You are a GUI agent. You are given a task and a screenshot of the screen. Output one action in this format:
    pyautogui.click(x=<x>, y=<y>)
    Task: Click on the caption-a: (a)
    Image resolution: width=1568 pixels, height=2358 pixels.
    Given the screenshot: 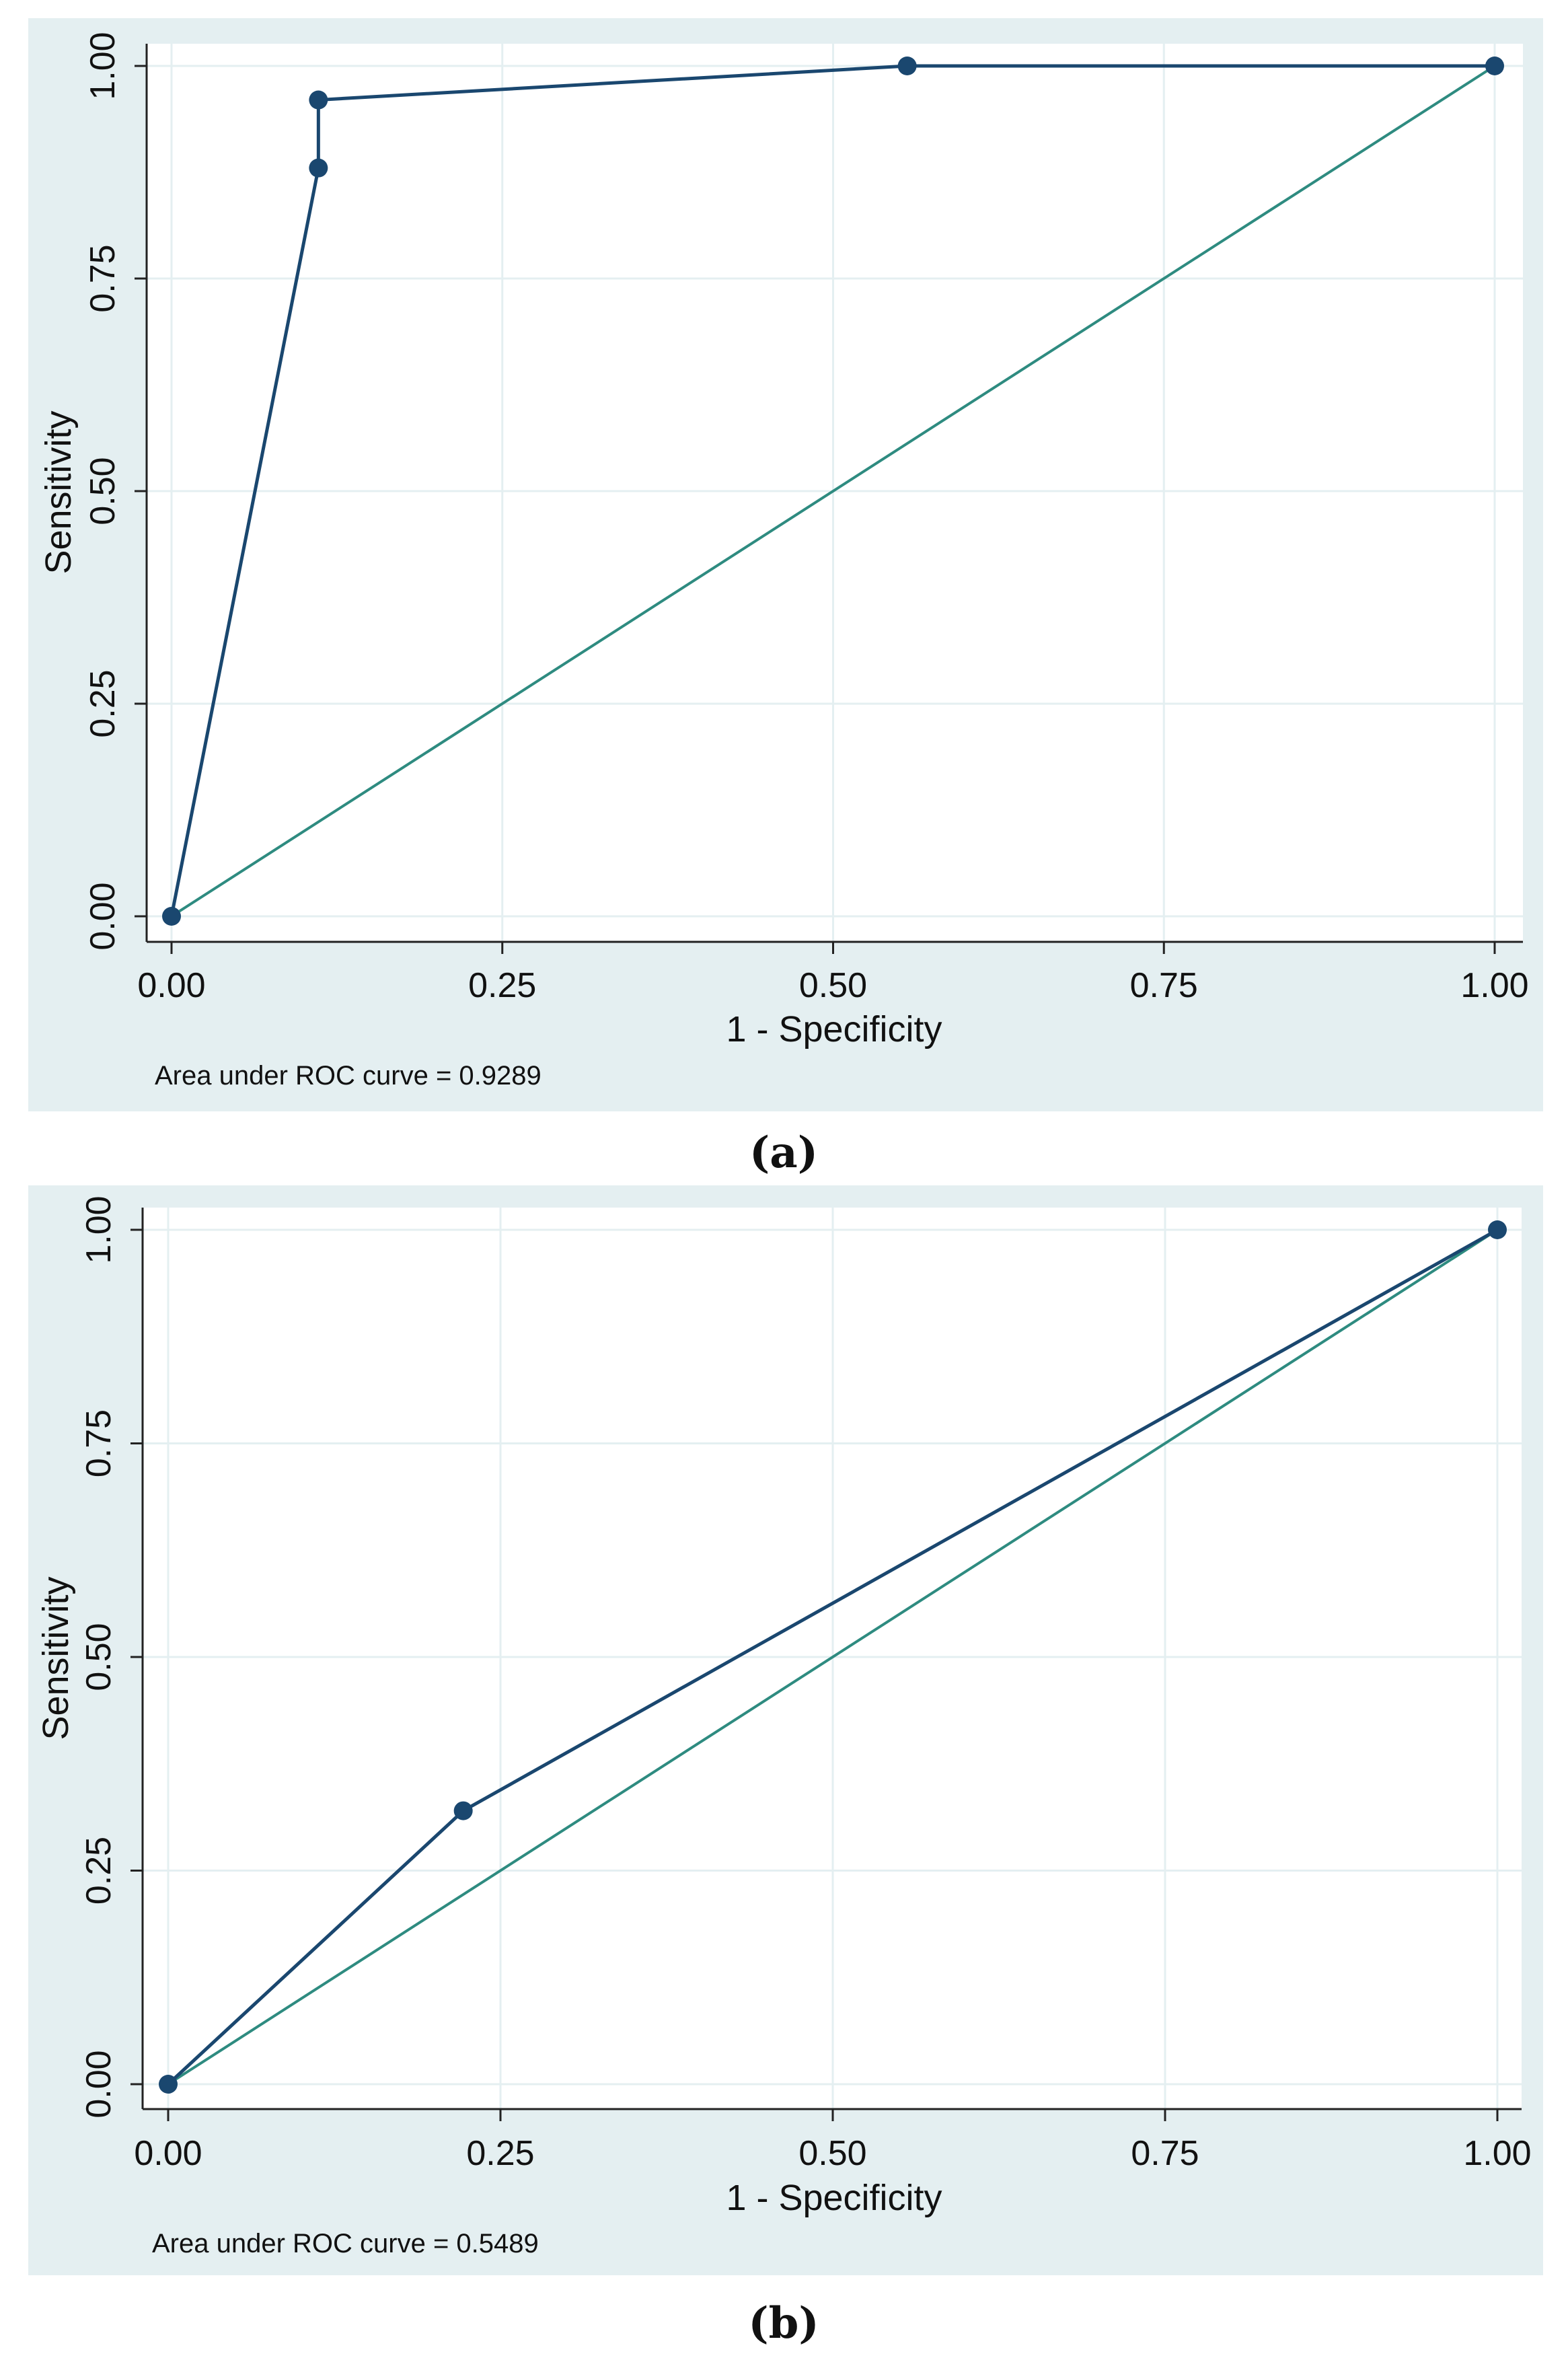 What is the action you would take?
    pyautogui.click(x=783, y=1153)
    